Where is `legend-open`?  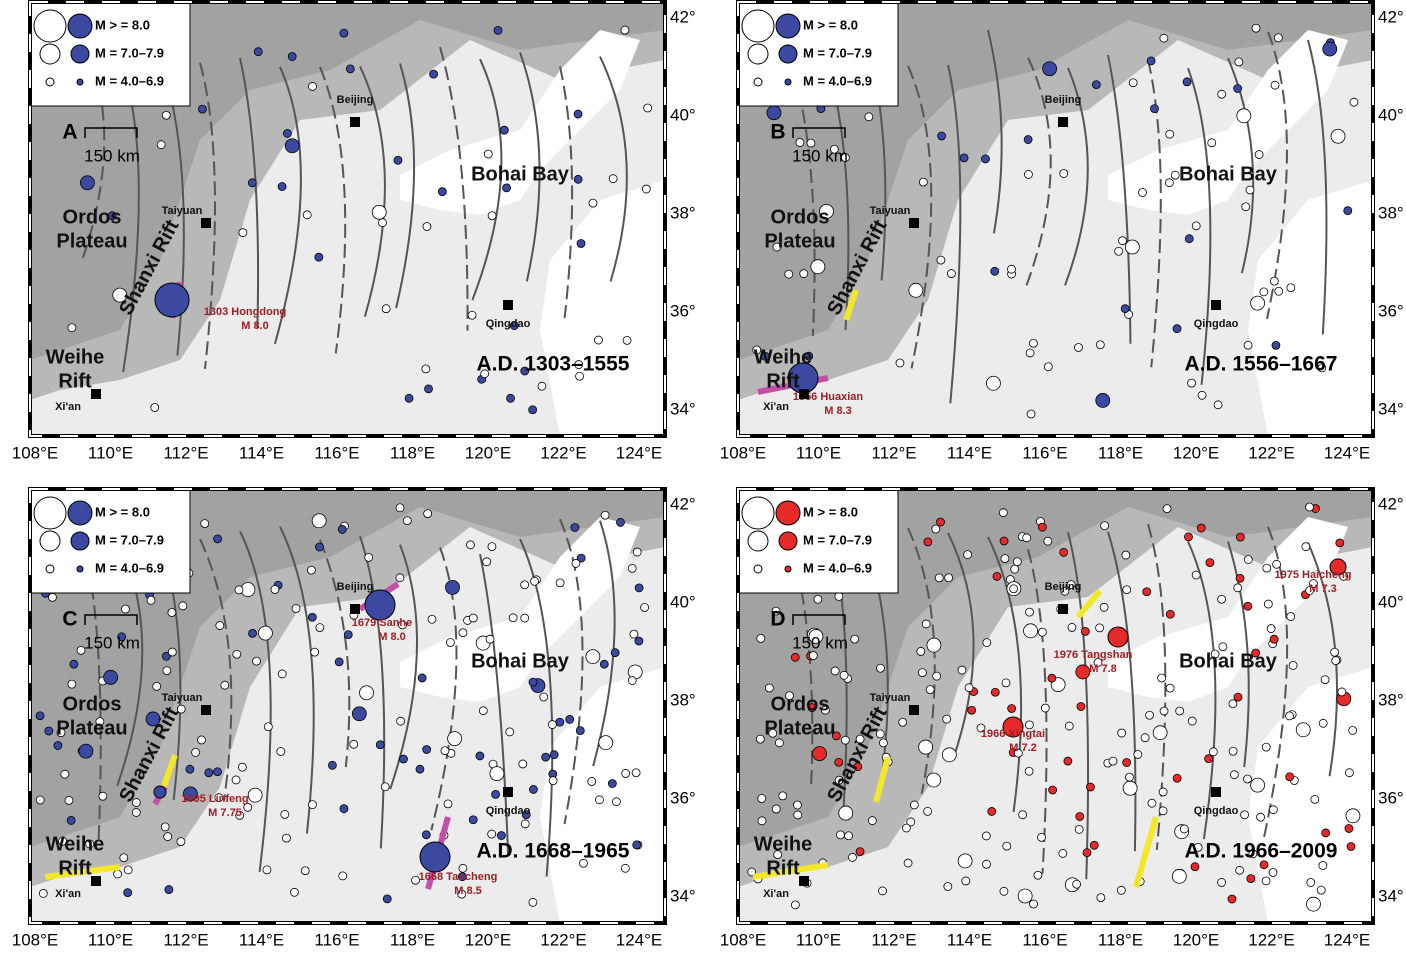
legend-open is located at coordinates (50, 82).